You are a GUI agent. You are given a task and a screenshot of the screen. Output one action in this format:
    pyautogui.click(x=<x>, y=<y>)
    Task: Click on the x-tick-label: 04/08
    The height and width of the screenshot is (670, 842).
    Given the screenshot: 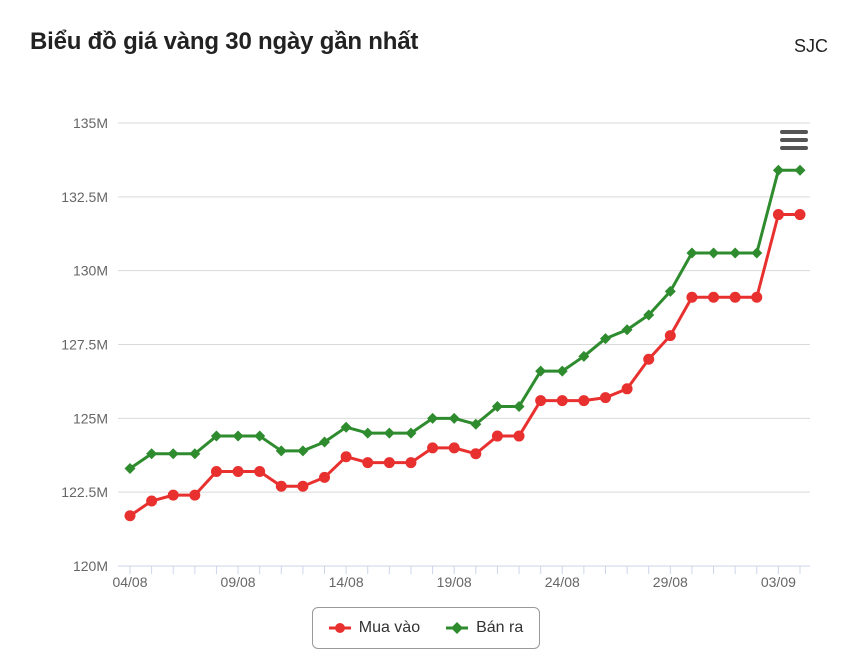 What is the action you would take?
    pyautogui.click(x=129, y=582)
    